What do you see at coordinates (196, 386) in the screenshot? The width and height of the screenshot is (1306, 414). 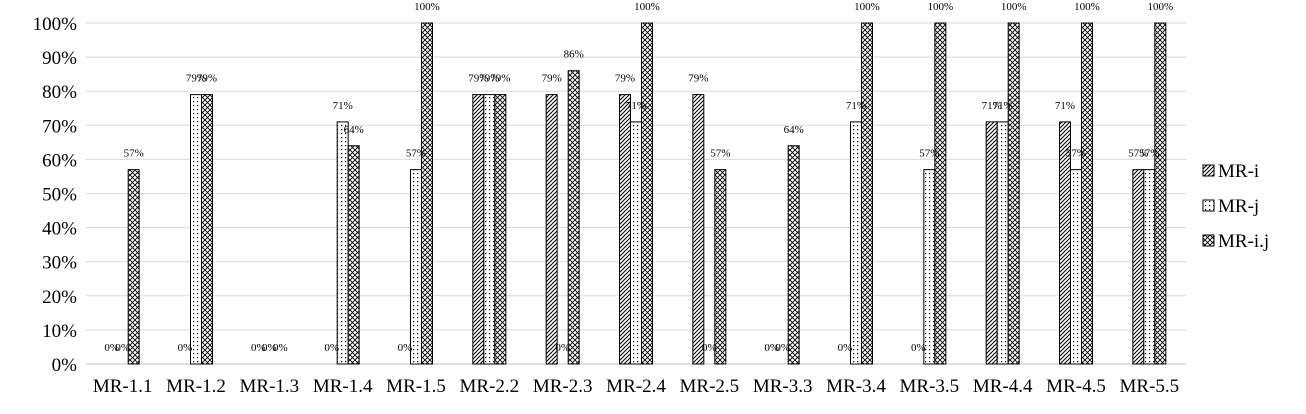 I see `x-tick-label: MR-1.2` at bounding box center [196, 386].